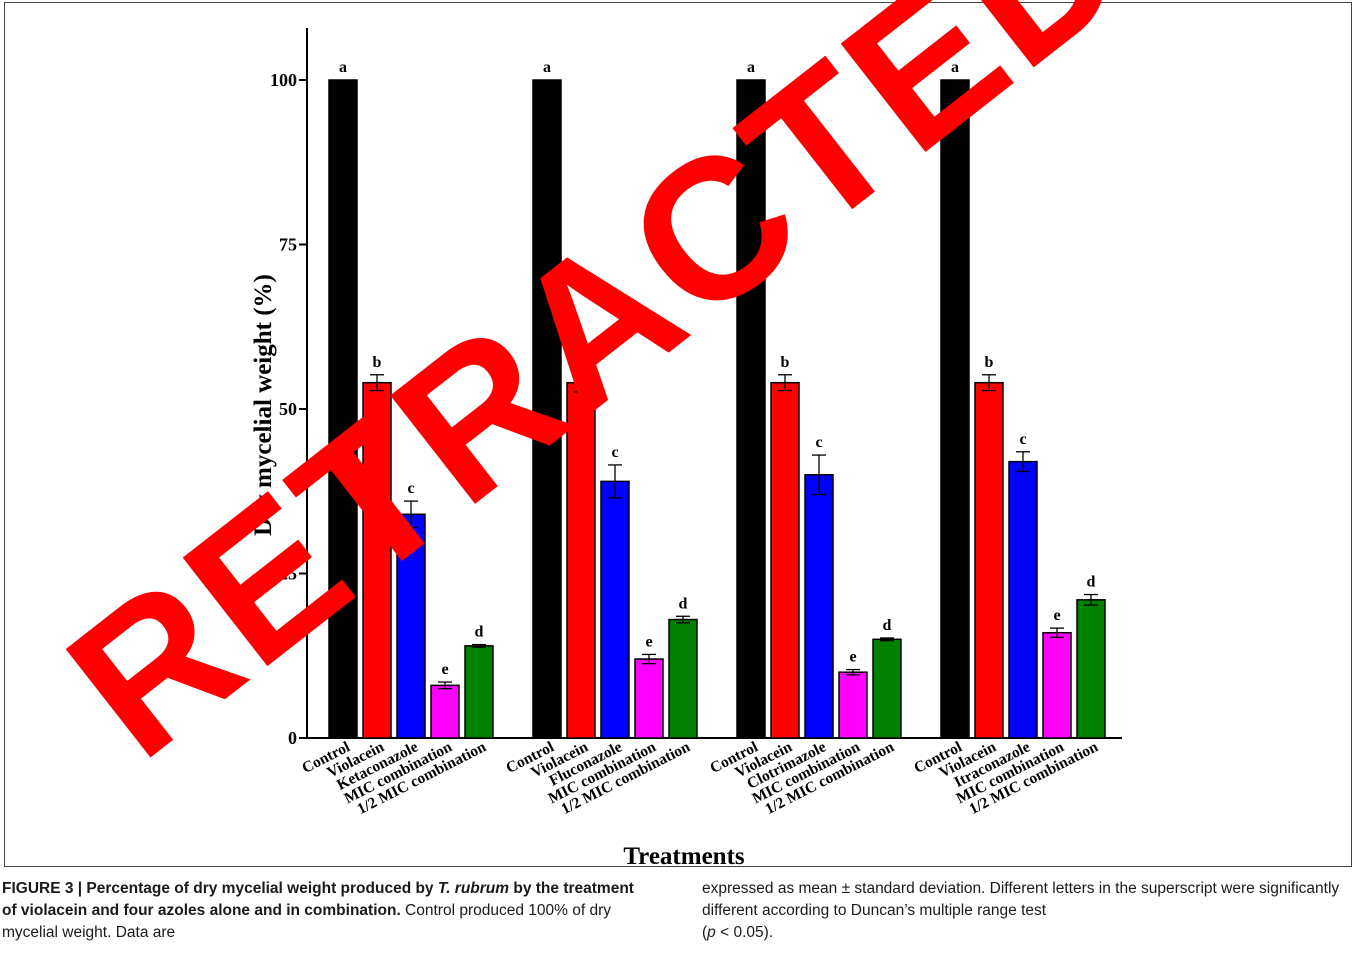  What do you see at coordinates (288, 409) in the screenshot?
I see `y-tick-label: 50` at bounding box center [288, 409].